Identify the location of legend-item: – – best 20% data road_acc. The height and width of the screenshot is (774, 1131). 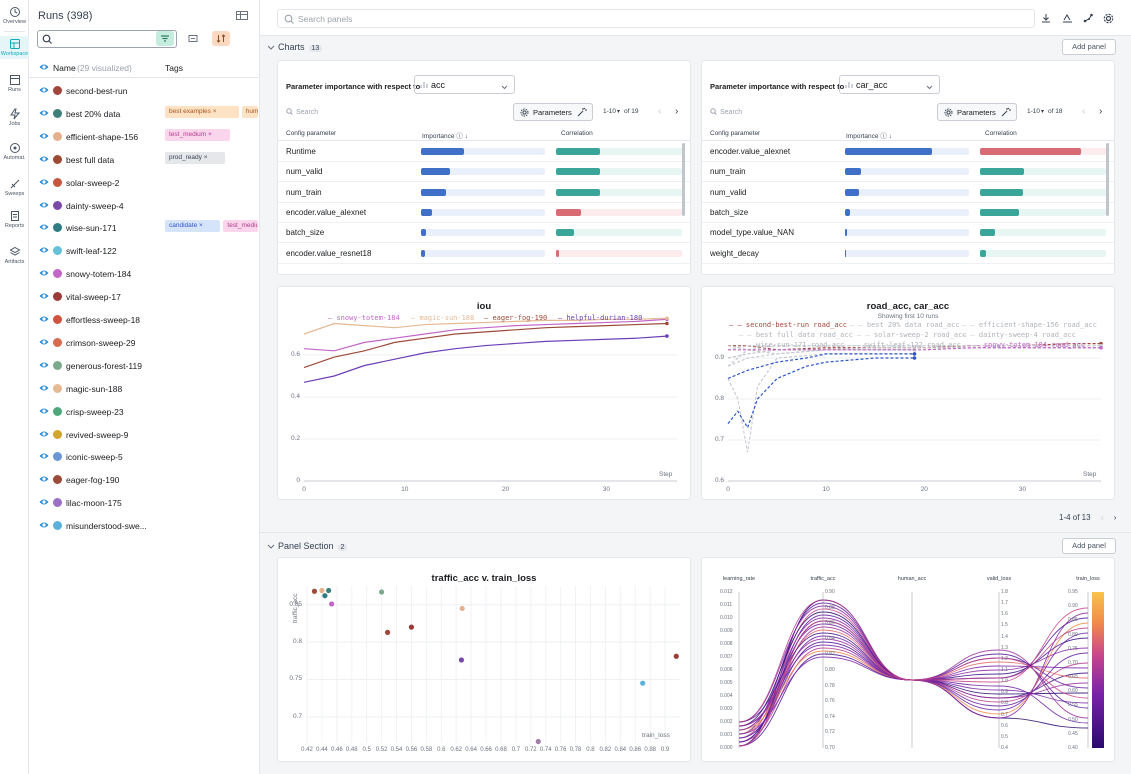
(905, 325).